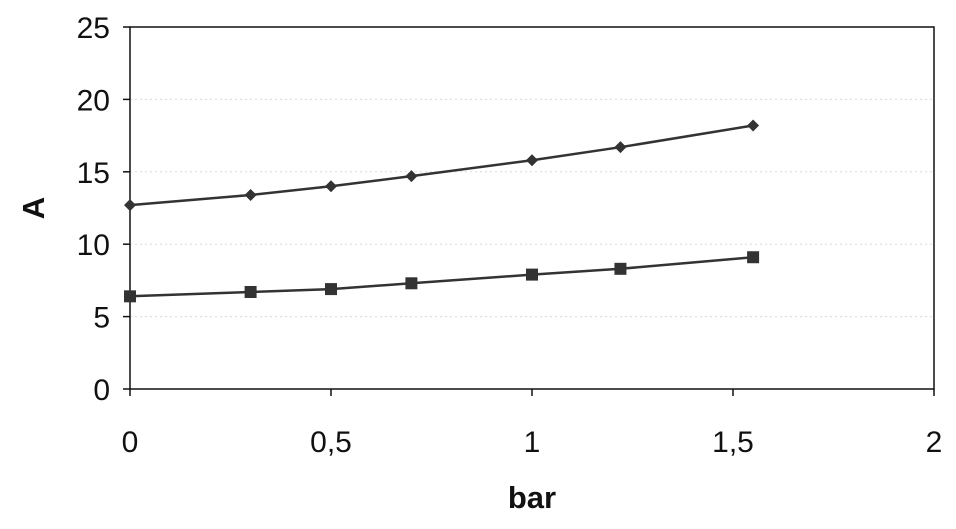  Describe the element at coordinates (93, 245) in the screenshot. I see `y-tick-label: 10` at that location.